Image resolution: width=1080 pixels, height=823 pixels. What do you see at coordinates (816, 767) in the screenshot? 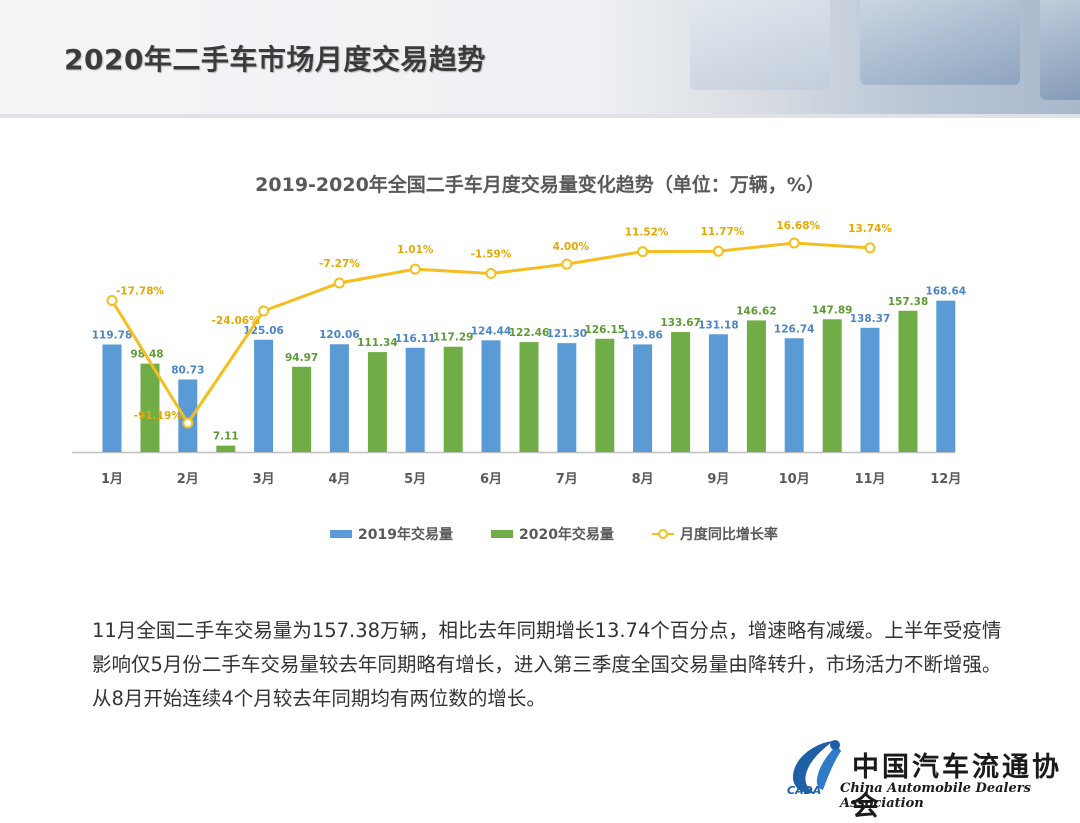
I see `cada-logo-icon` at bounding box center [816, 767].